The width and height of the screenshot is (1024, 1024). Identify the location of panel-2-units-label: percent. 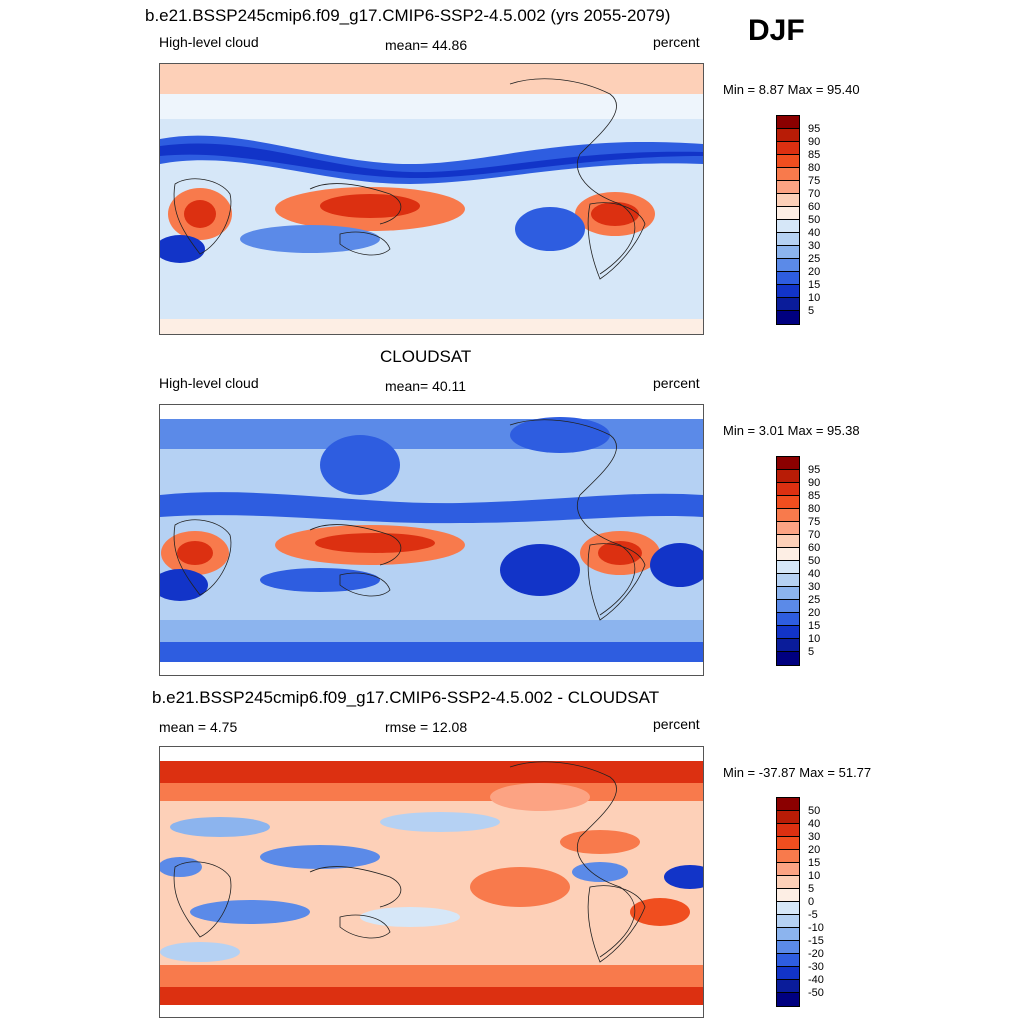
(676, 383).